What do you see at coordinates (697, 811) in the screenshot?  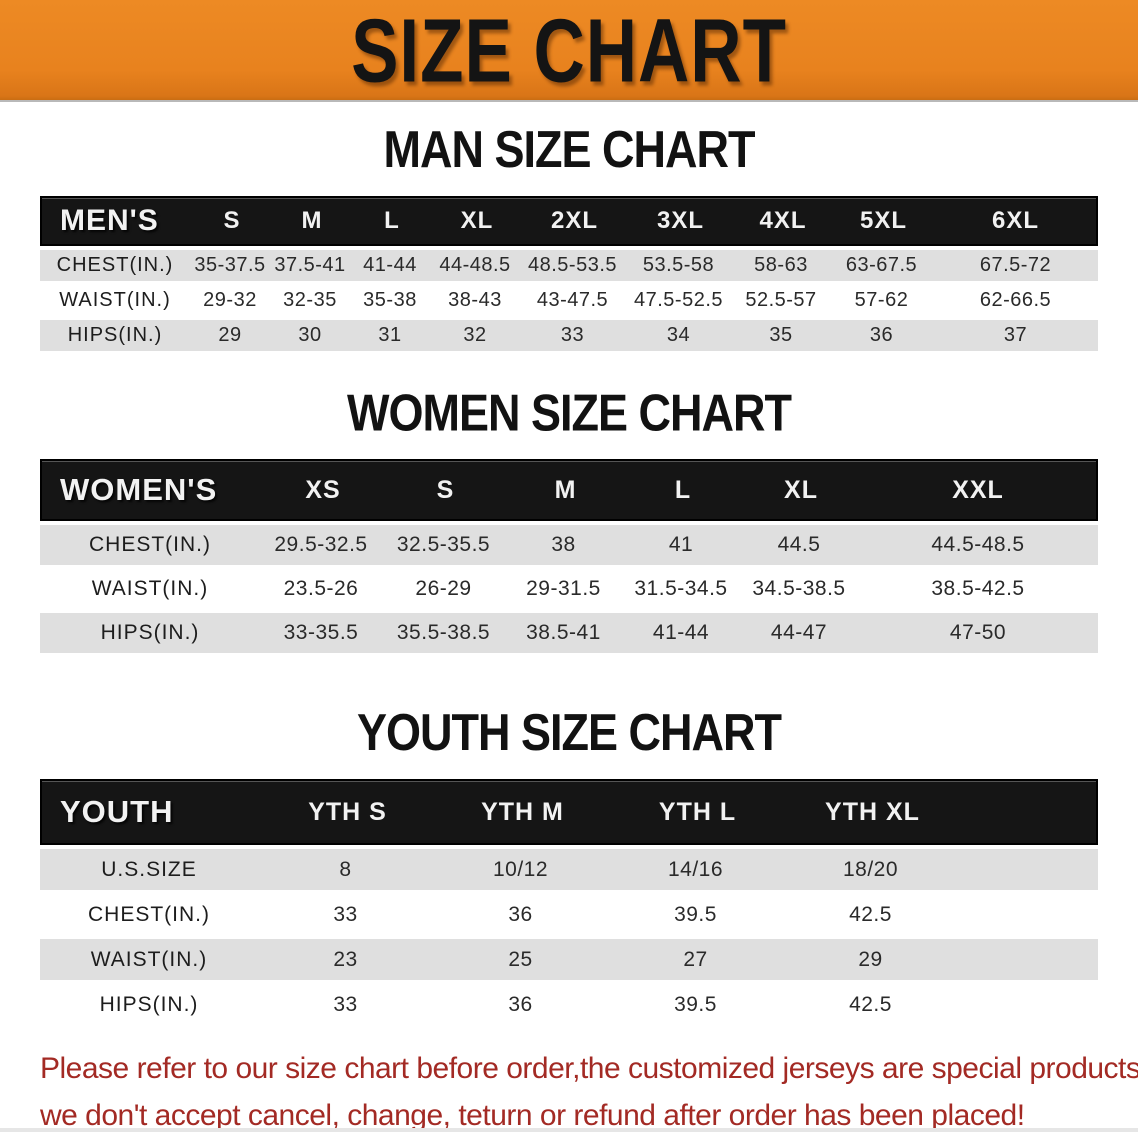 I see `size-header-cell: YTH L` at bounding box center [697, 811].